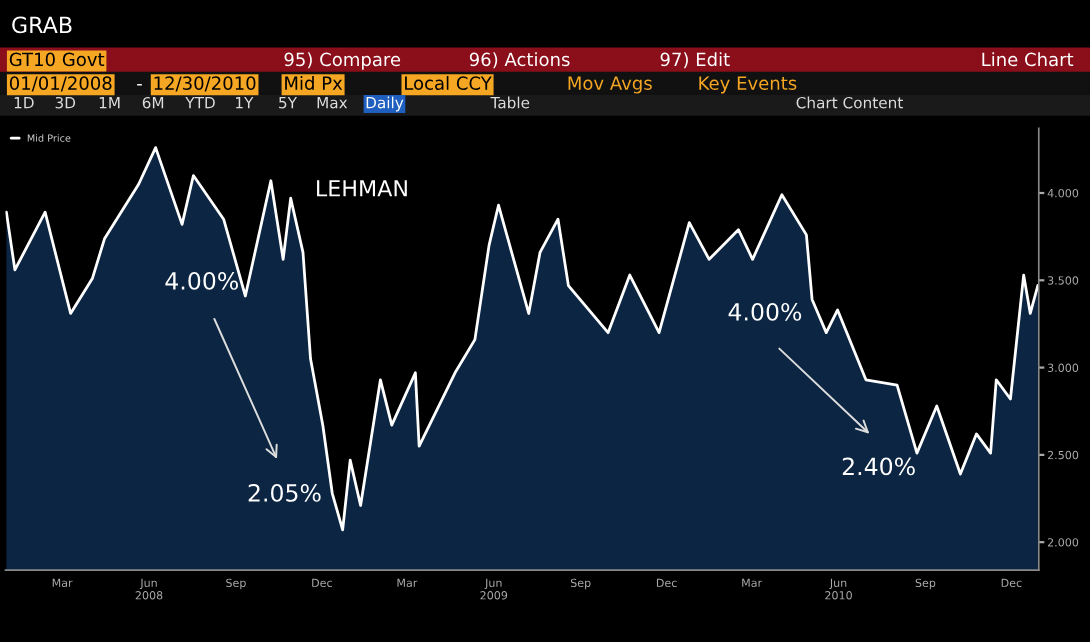  Describe the element at coordinates (57, 59) in the screenshot. I see `text: GT10 Govt` at that location.